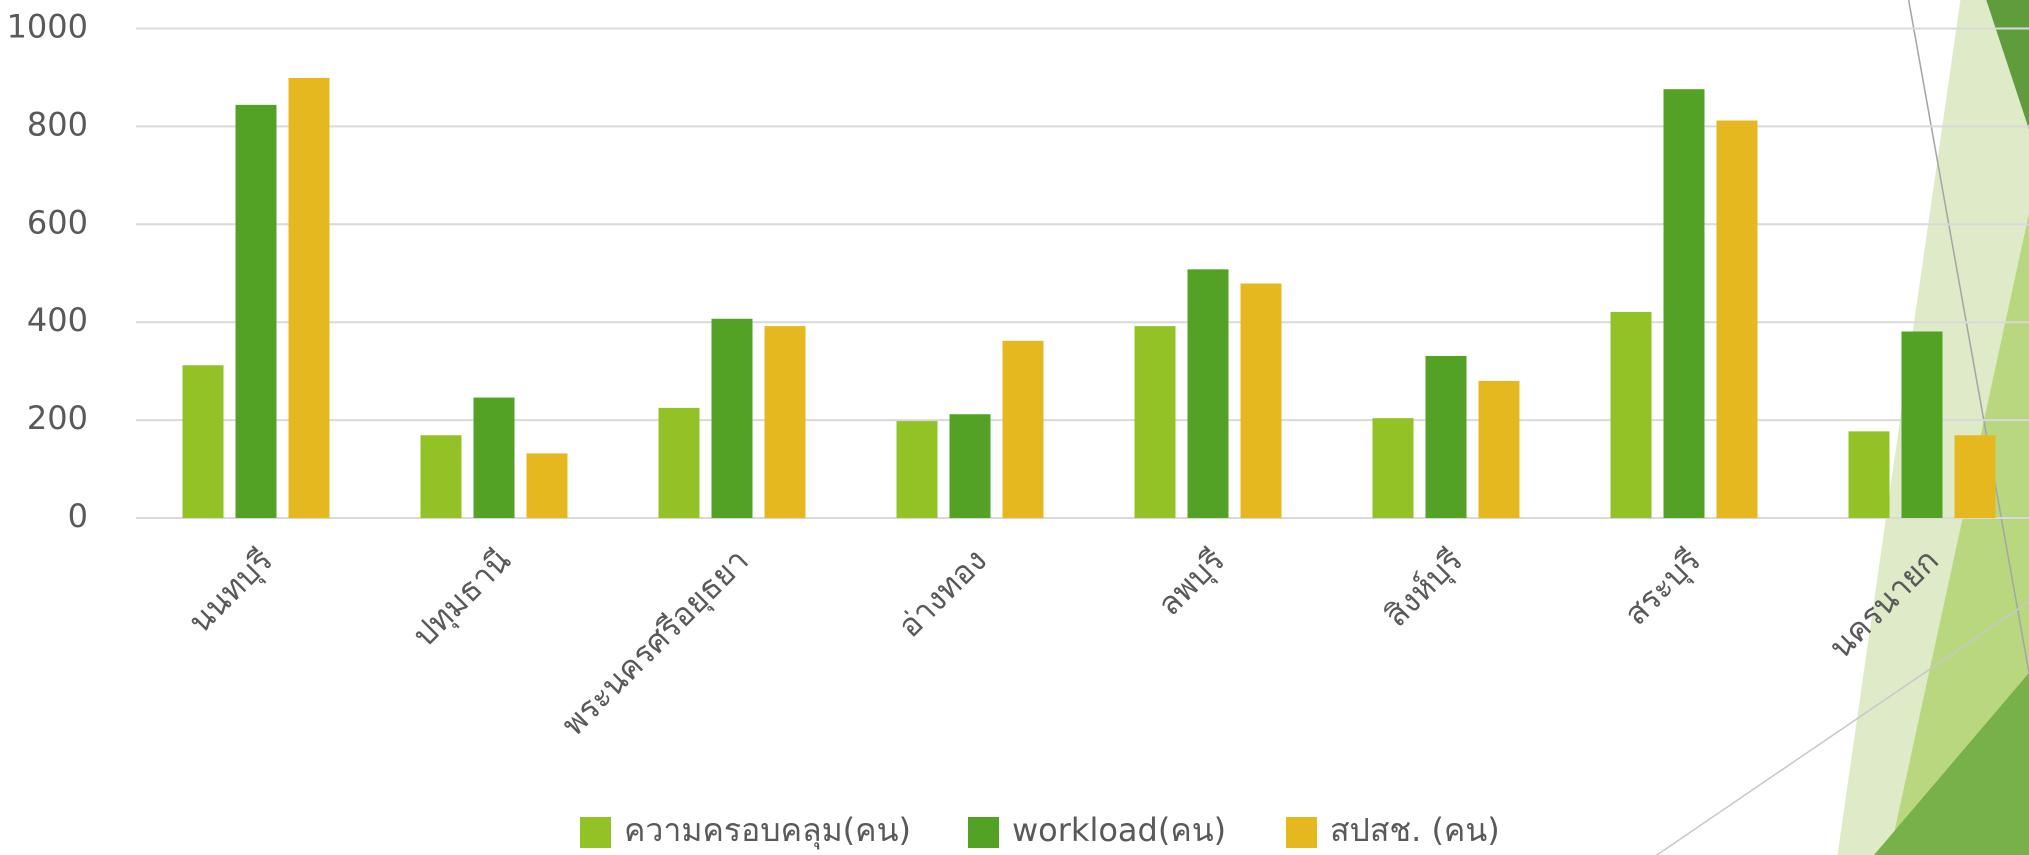 Image resolution: width=2029 pixels, height=855 pixels. I want to click on y-tick-label: 0, so click(78, 516).